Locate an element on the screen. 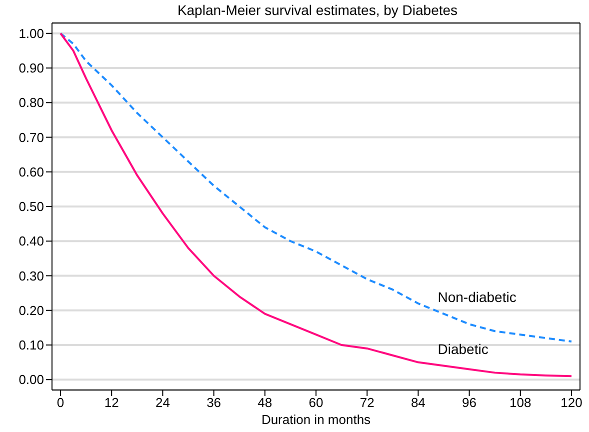  y-tick-label: 0.70 is located at coordinates (31, 137).